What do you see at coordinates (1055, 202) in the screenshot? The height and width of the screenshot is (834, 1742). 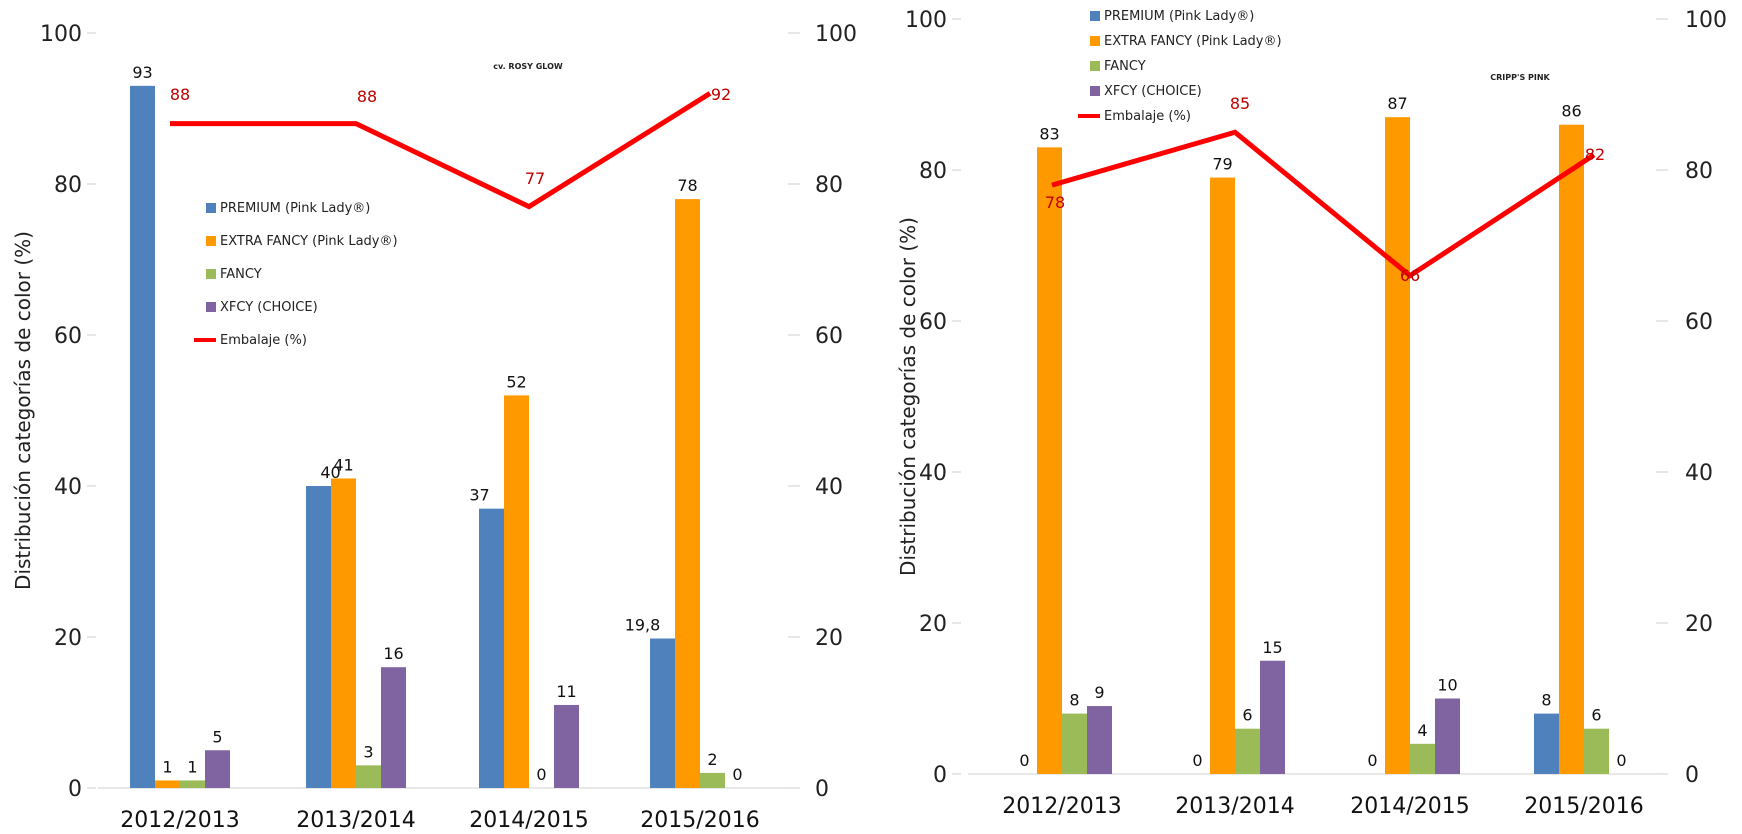 I see `line-value-label: 78` at bounding box center [1055, 202].